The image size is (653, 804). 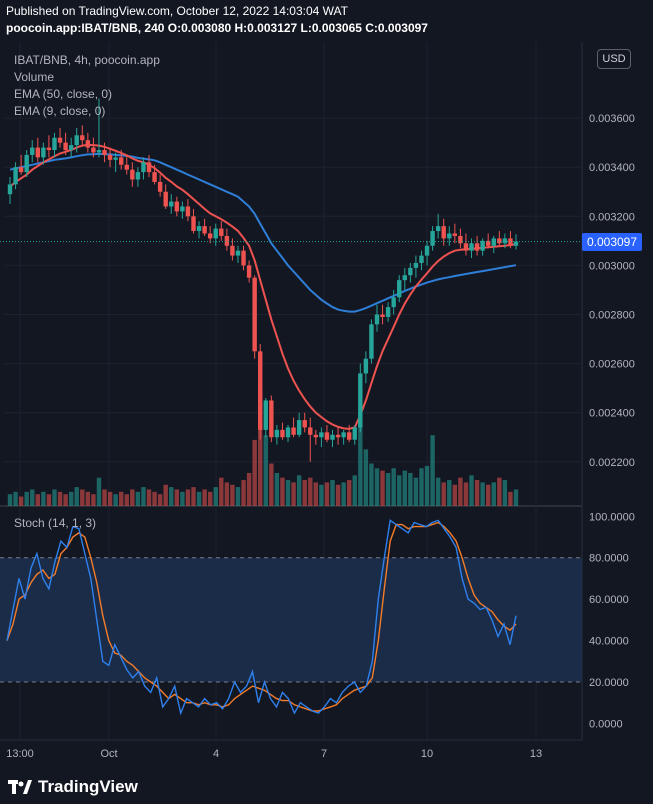 I want to click on time-tick-label: 4, so click(x=216, y=754).